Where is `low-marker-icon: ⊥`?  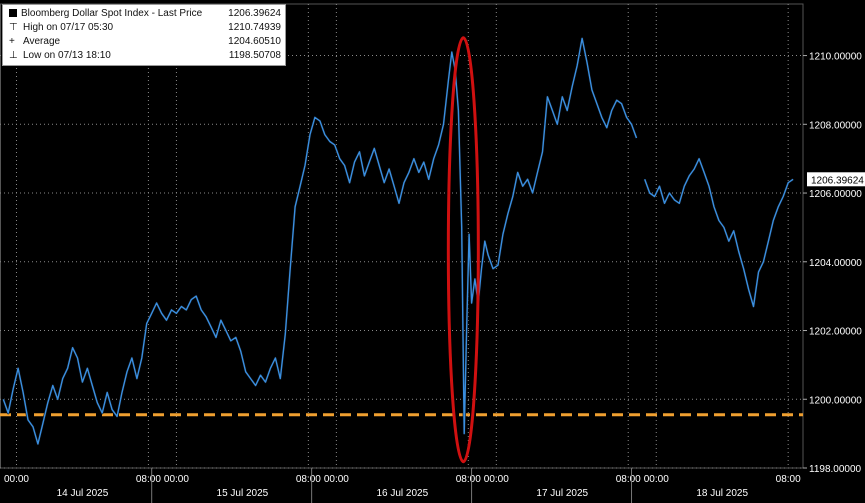
low-marker-icon: ⊥ is located at coordinates (13, 55).